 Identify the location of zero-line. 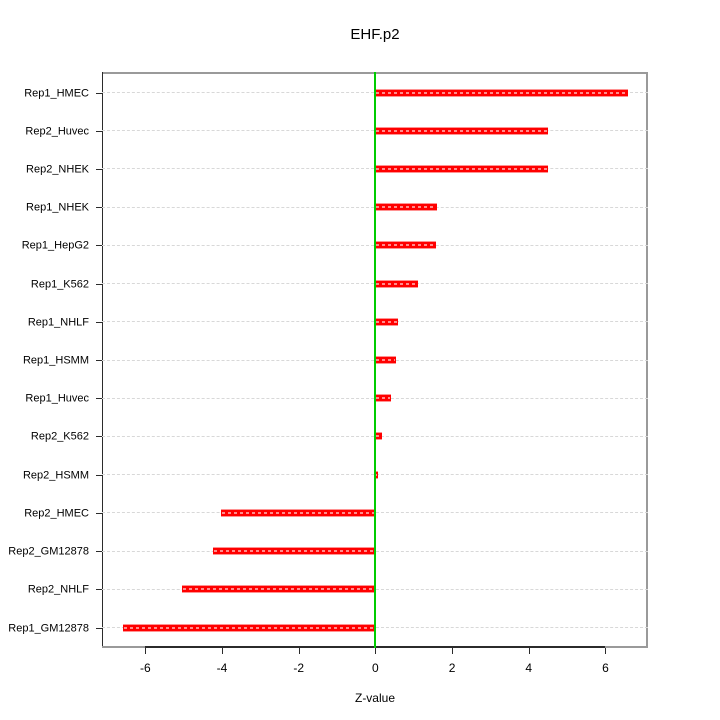
(375, 360).